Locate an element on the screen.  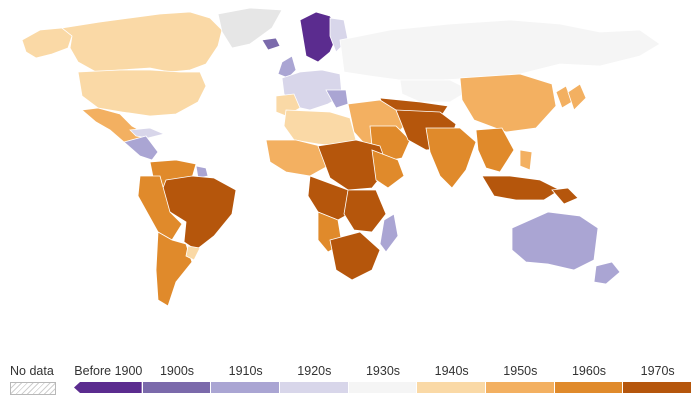
legend-label: 1940s is located at coordinates (451, 371).